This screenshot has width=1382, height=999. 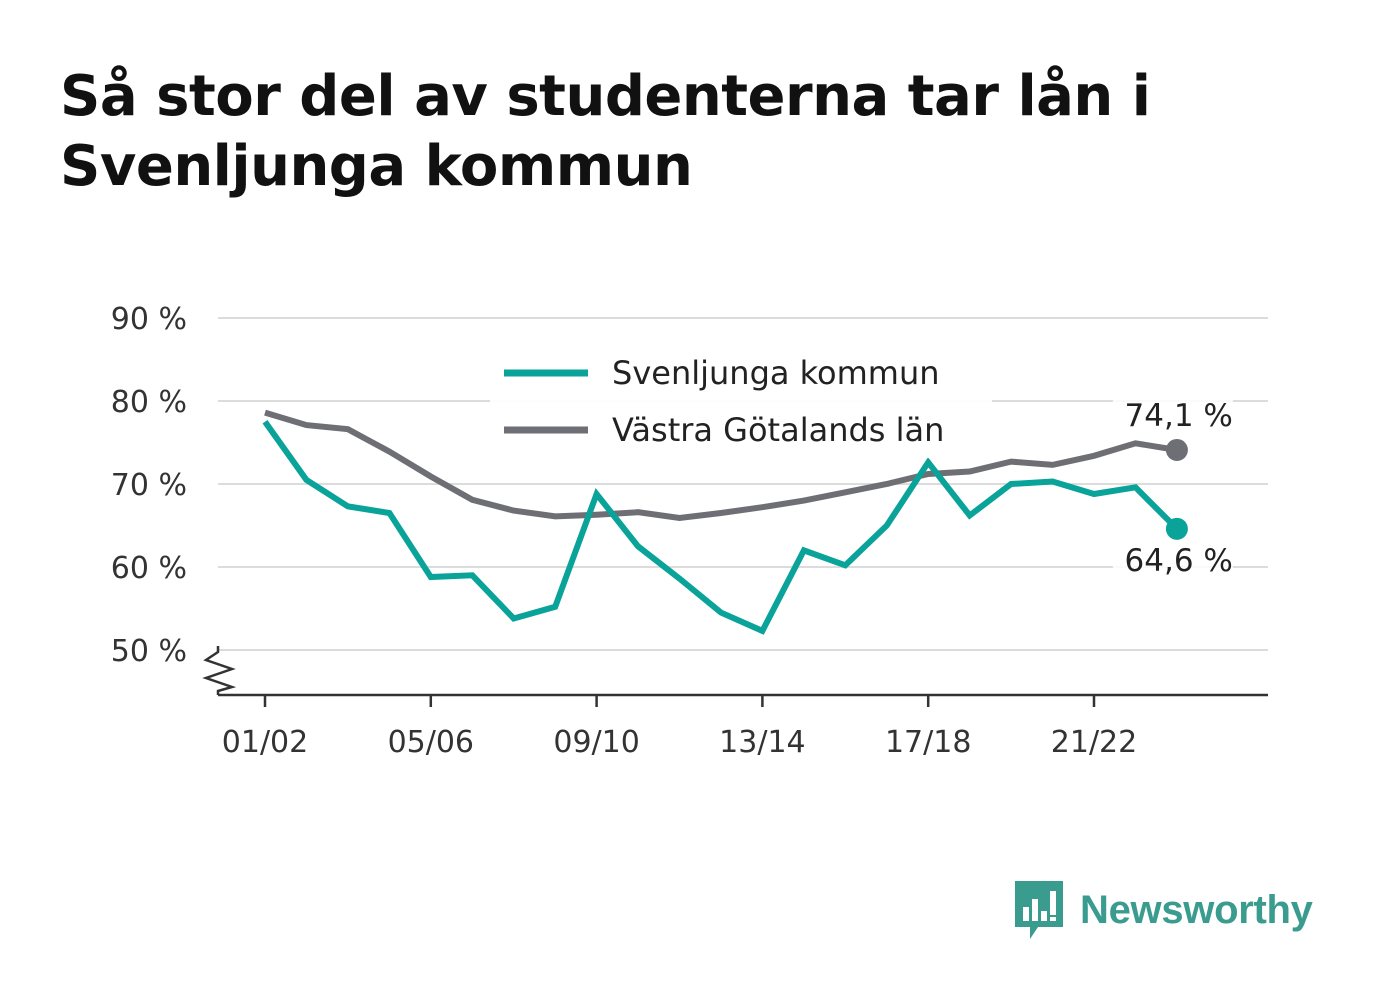 What do you see at coordinates (735, 671) in the screenshot?
I see `x-axis` at bounding box center [735, 671].